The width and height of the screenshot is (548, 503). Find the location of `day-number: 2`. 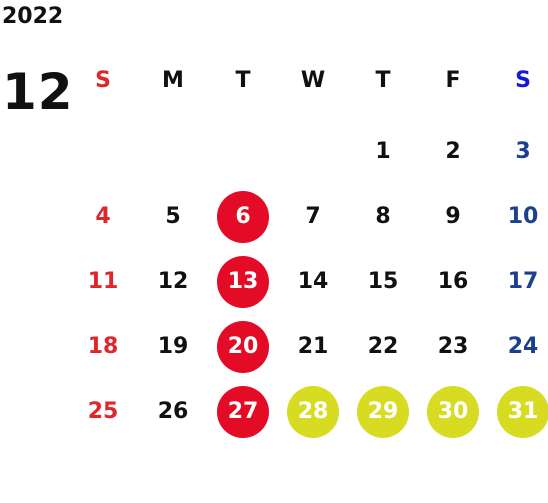

day-number: 2 is located at coordinates (453, 151).